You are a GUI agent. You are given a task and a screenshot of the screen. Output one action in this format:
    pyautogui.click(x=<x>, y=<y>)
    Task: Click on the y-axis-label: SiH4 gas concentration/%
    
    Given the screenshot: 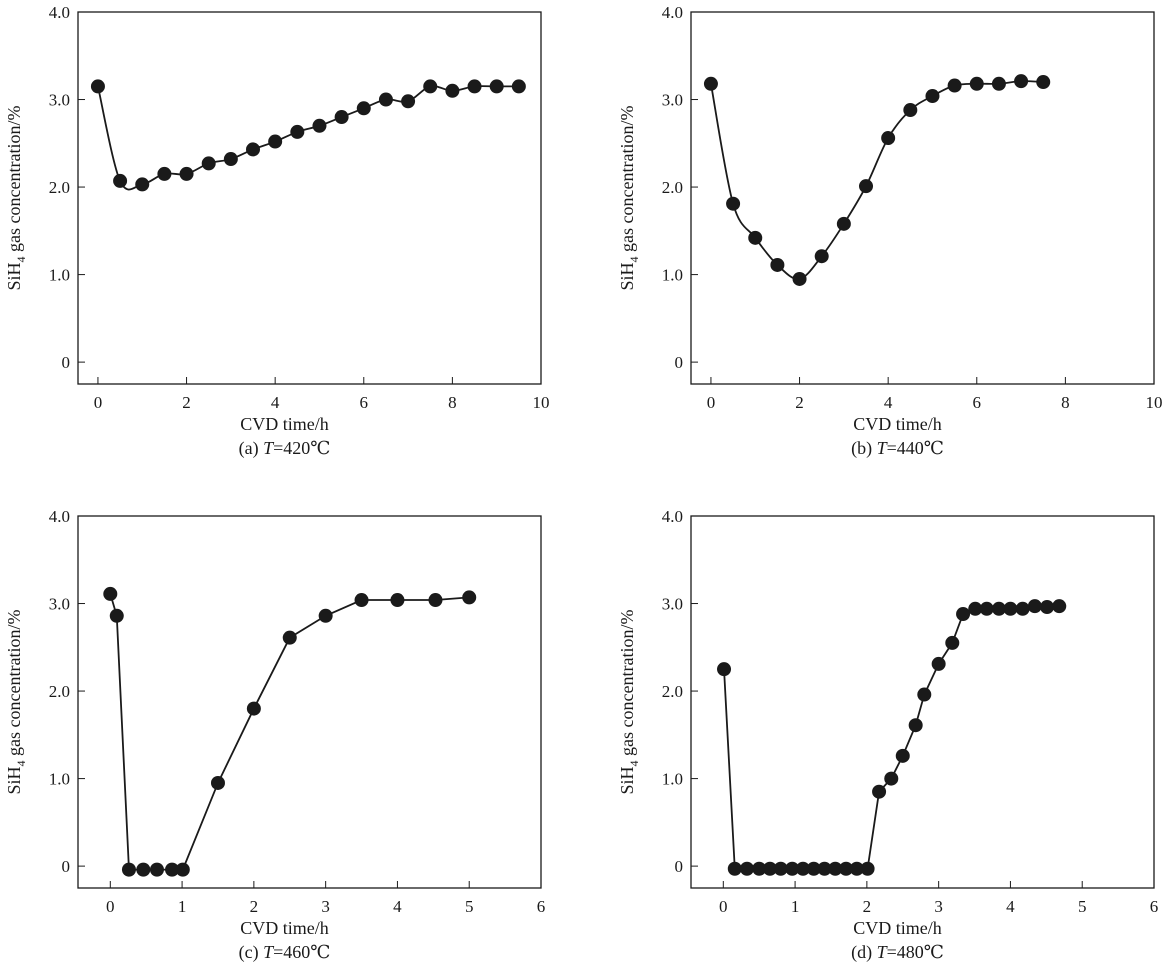 What is the action you would take?
    pyautogui.click(x=629, y=198)
    